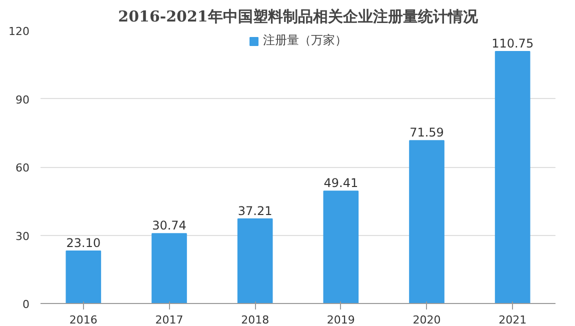 This screenshot has width=575, height=326. I want to click on x-tick-label: 2021, so click(512, 320).